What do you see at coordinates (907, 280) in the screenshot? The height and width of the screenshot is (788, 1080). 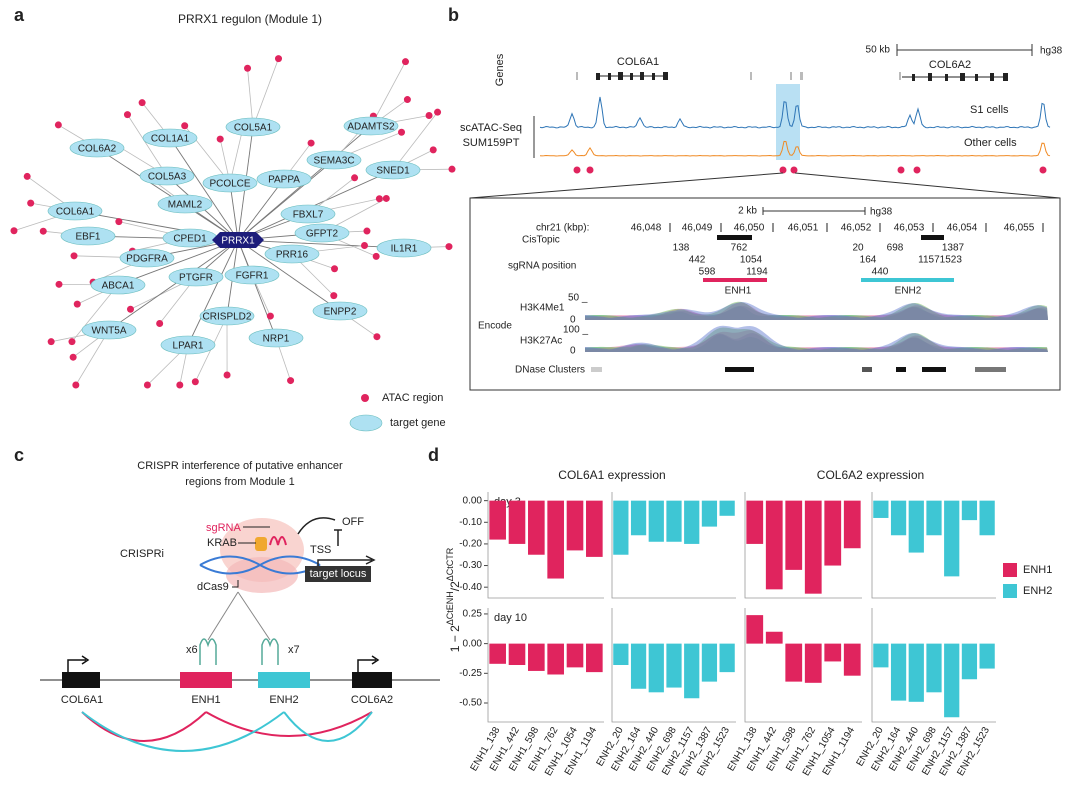 I see `enh2-bar` at bounding box center [907, 280].